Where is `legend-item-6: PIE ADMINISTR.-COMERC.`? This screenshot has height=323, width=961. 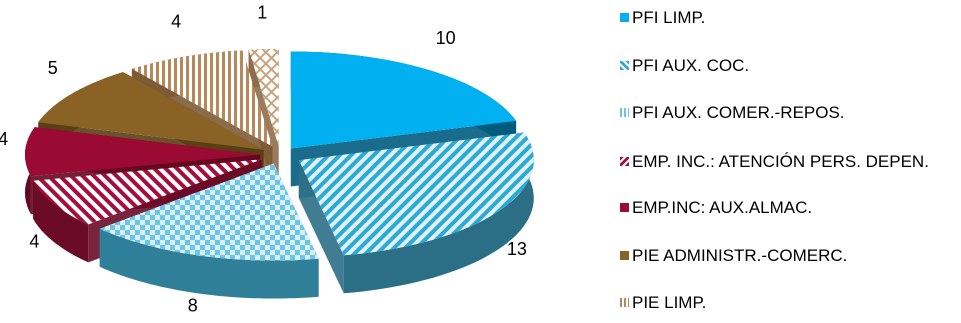
legend-item-6: PIE ADMINISTR.-COMERC. is located at coordinates (786, 255).